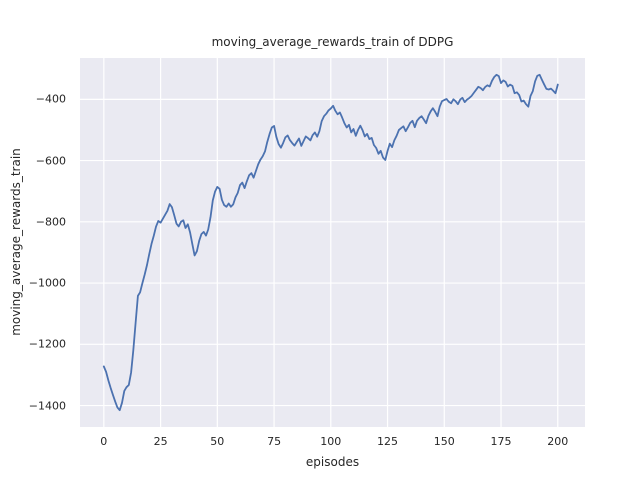 Image resolution: width=640 pixels, height=480 pixels. Describe the element at coordinates (47, 283) in the screenshot. I see `y-tick-label: −1000` at that location.